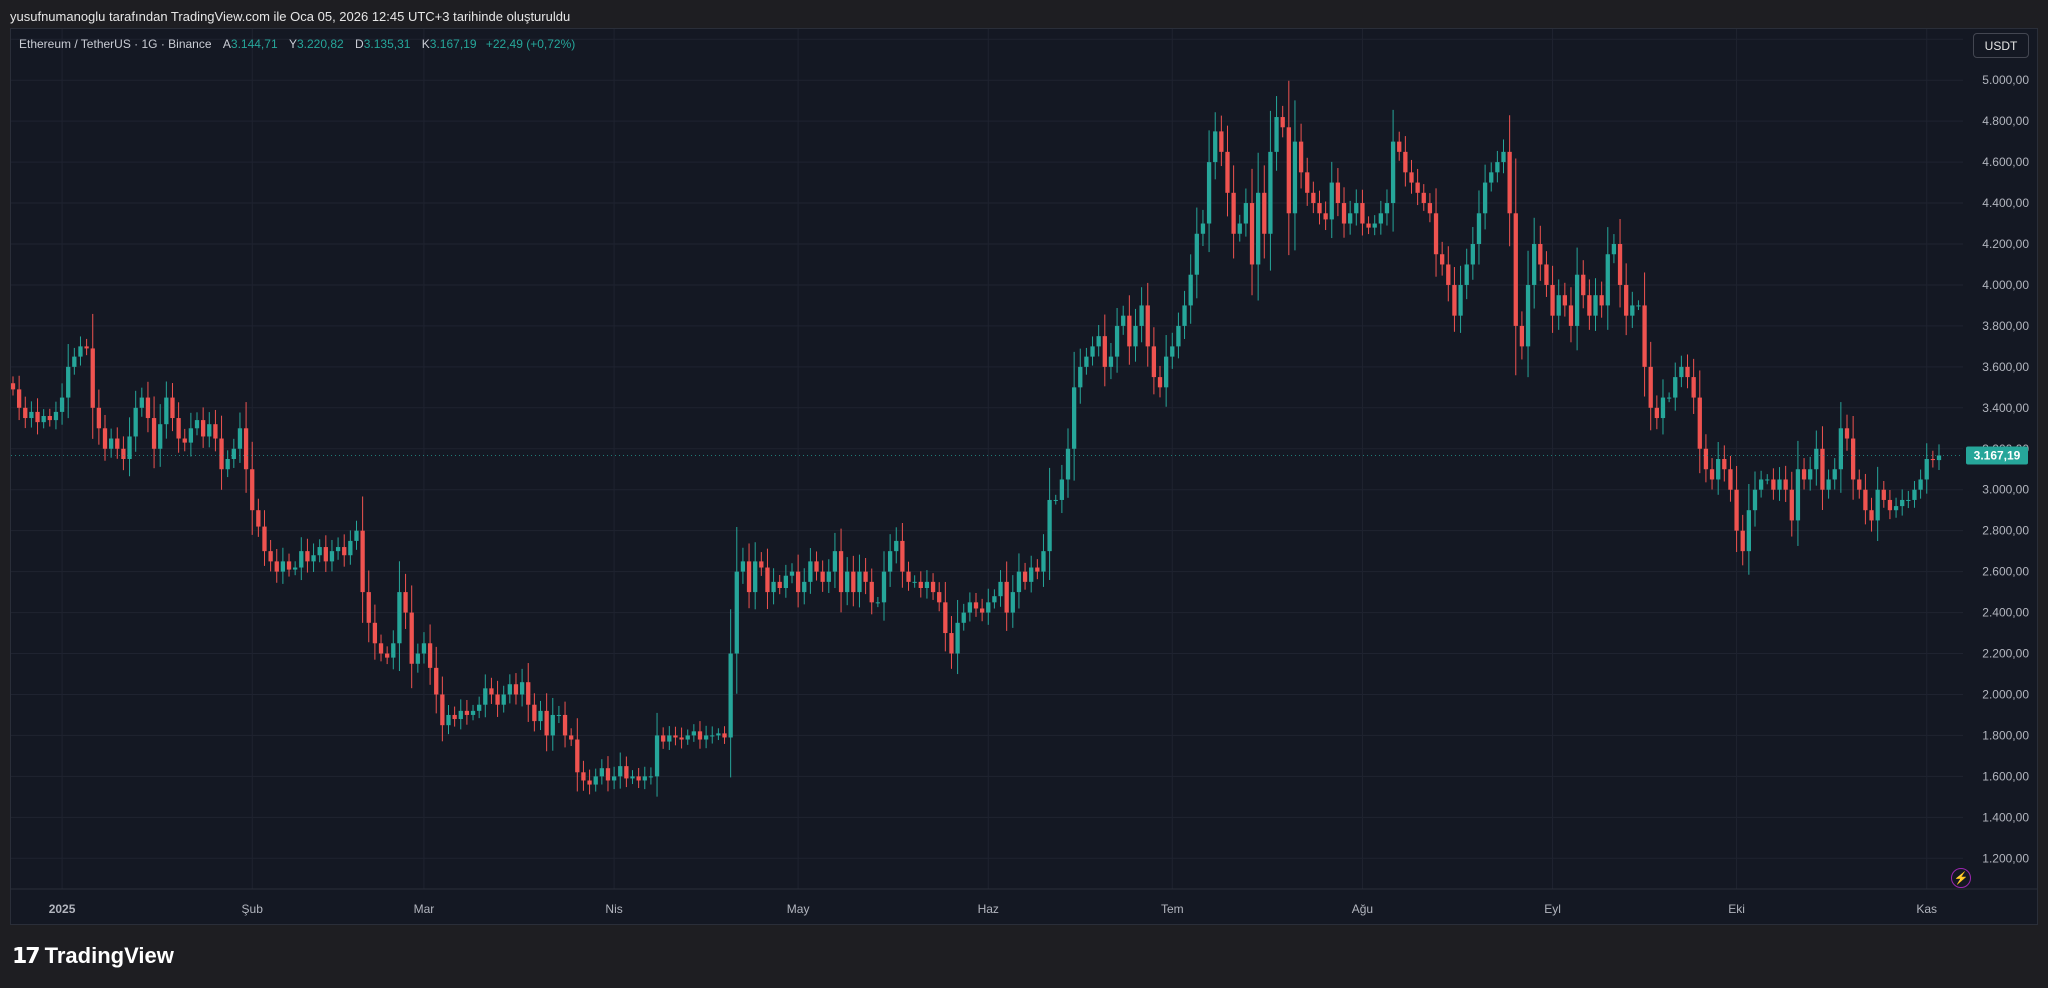  I want to click on x-tick-label: Haz, so click(988, 909).